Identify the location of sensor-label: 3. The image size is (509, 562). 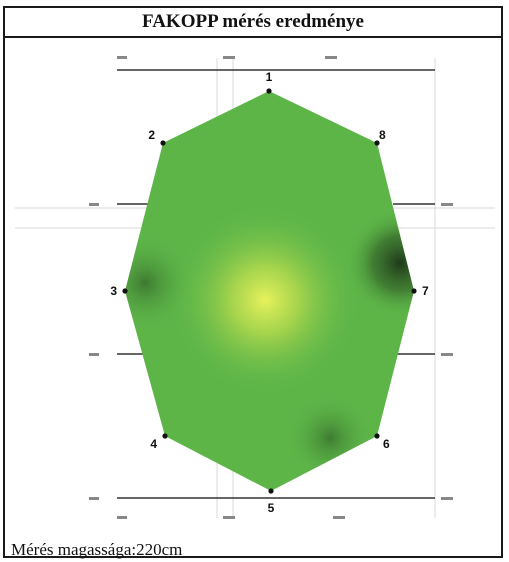
(113, 291).